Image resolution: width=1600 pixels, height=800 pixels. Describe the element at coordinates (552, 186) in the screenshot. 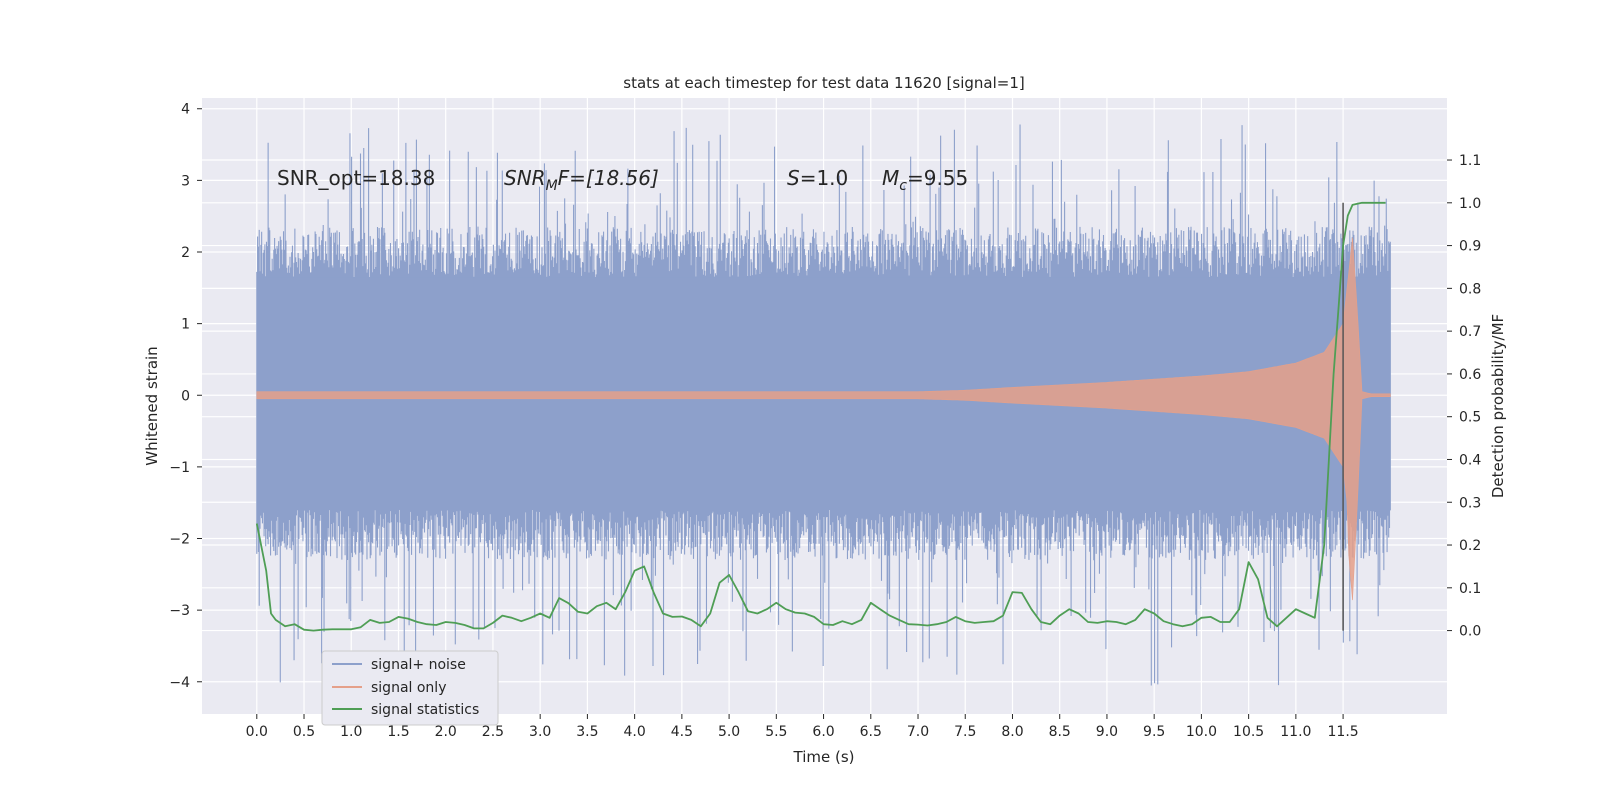

I see `snr-mf-sub: M` at that location.